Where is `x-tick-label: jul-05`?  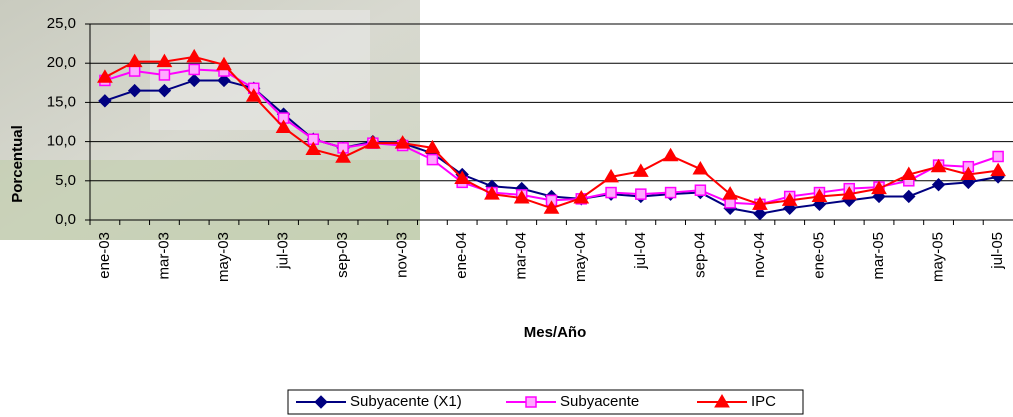 x-tick-label: jul-05 is located at coordinates (997, 251).